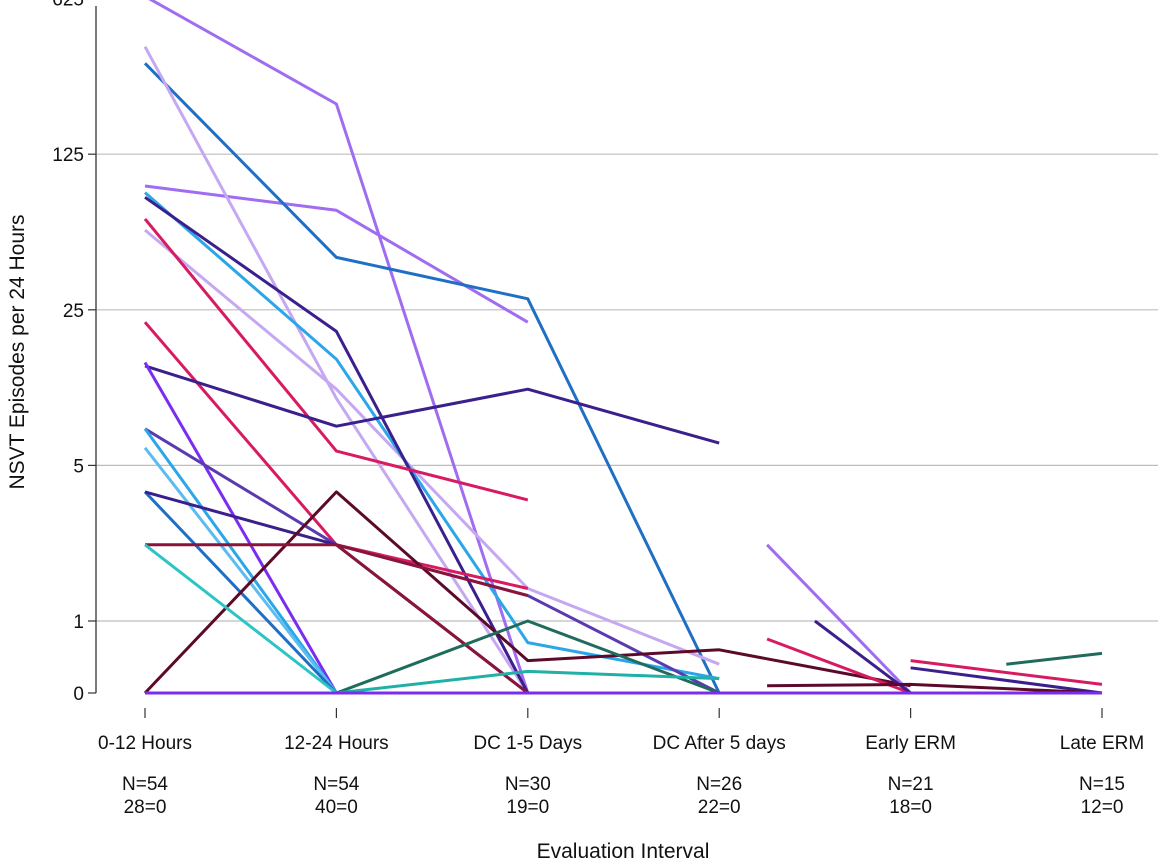 This screenshot has height=863, width=1158. I want to click on zero-count-label: 40=0, so click(336, 807).